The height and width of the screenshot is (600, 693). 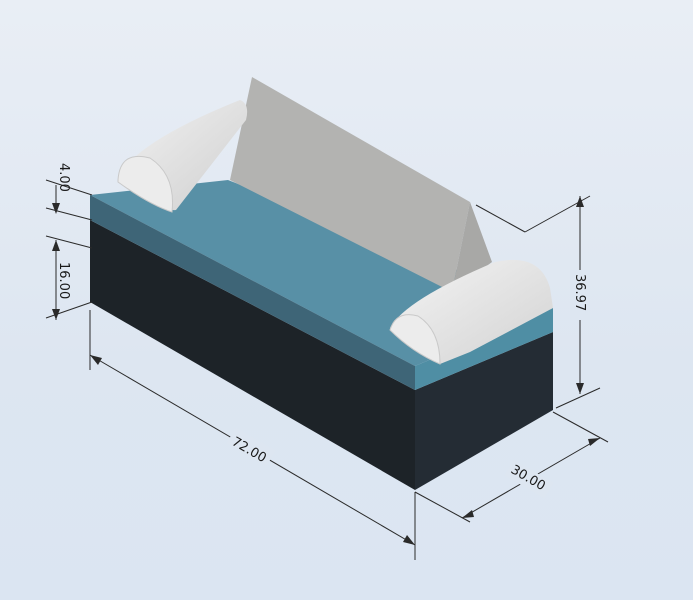 I want to click on dimension-base-height-label: 16.00, so click(x=63, y=280).